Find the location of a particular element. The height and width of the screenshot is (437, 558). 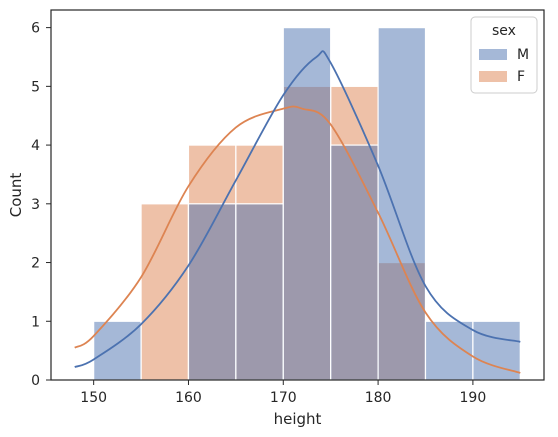

y-axis-label: Count is located at coordinates (16, 195).